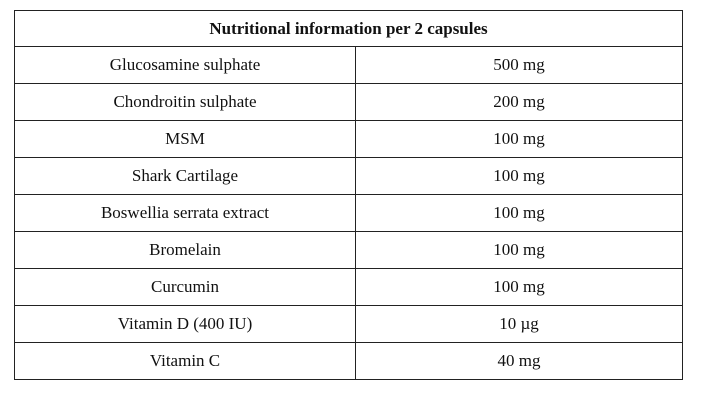 Image resolution: width=702 pixels, height=400 pixels. I want to click on table-row: Vitamin C 40 mg, so click(348, 361).